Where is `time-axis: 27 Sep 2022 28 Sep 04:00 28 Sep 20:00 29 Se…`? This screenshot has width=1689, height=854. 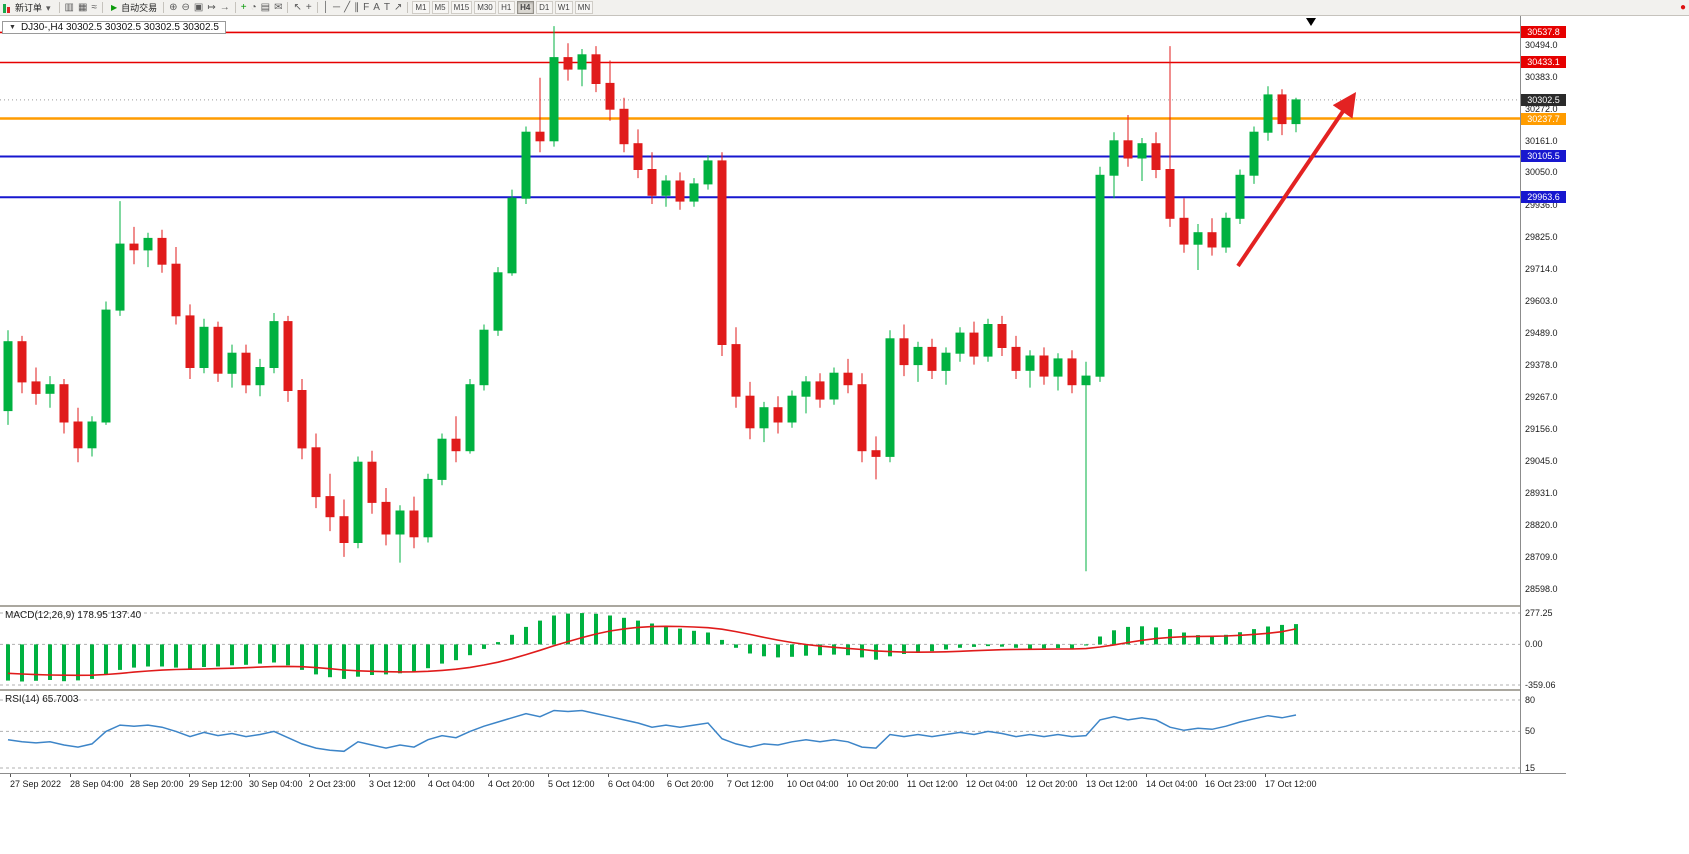
time-axis: 27 Sep 2022 28 Sep 04:00 28 Sep 20:00 29 Se… is located at coordinates (783, 783).